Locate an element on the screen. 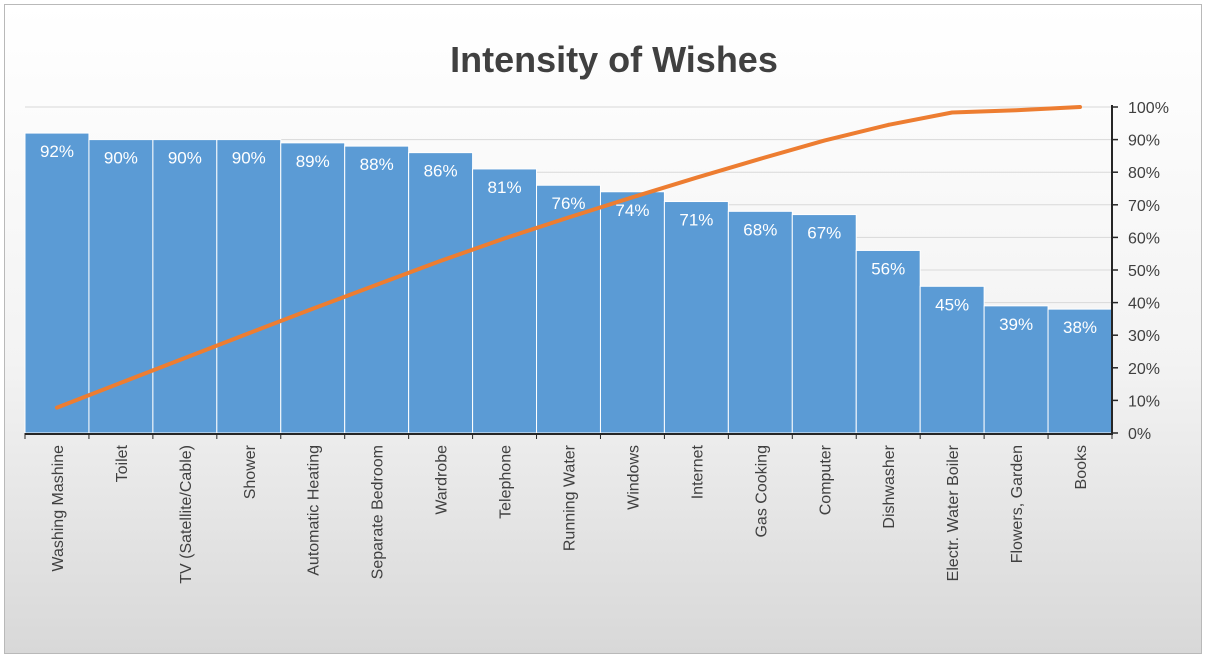  x-axis-category-label: Wardrobe is located at coordinates (442, 480).